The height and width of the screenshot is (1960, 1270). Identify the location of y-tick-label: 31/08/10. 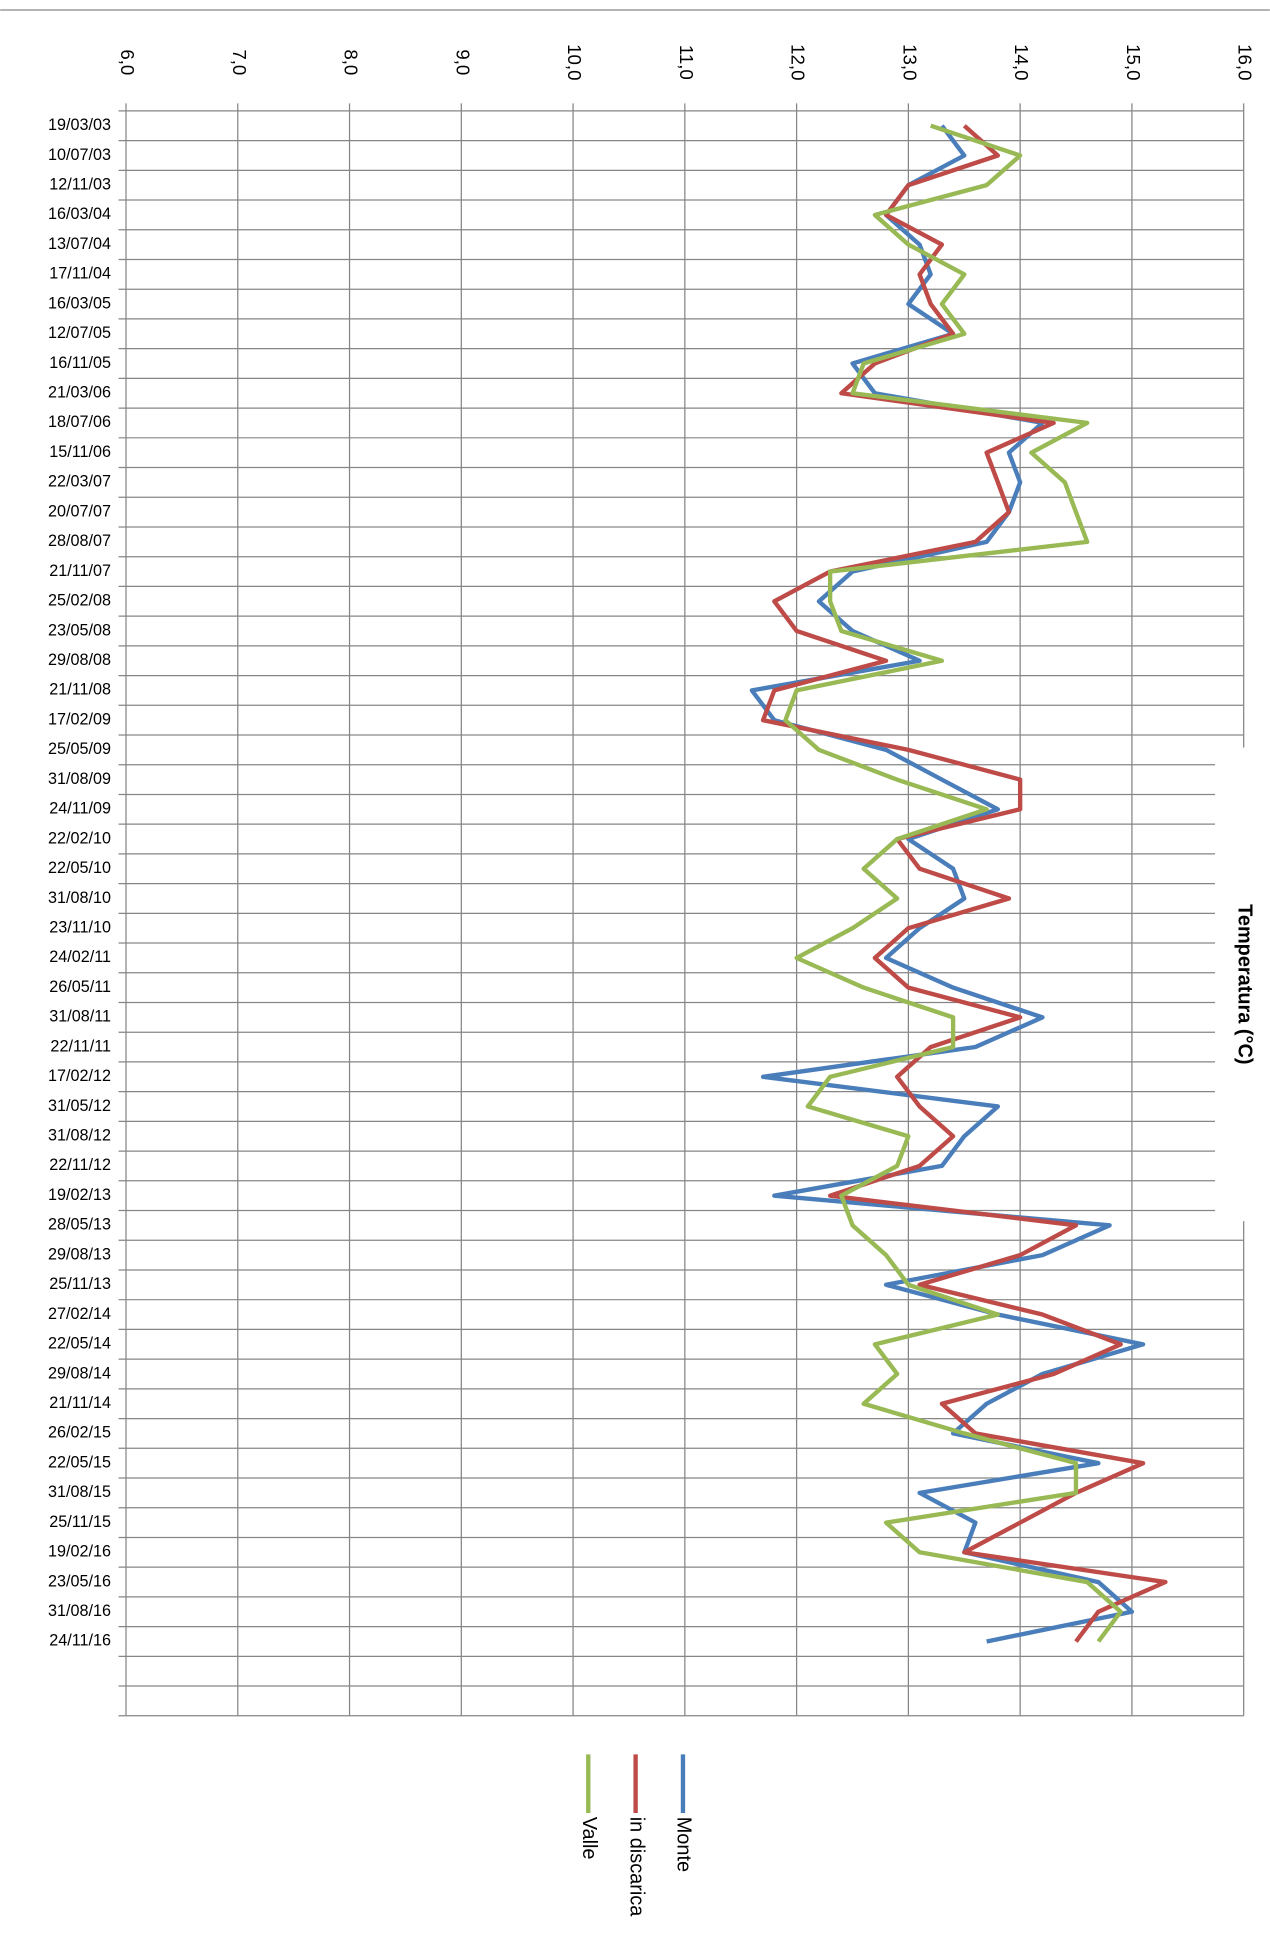
(79, 898).